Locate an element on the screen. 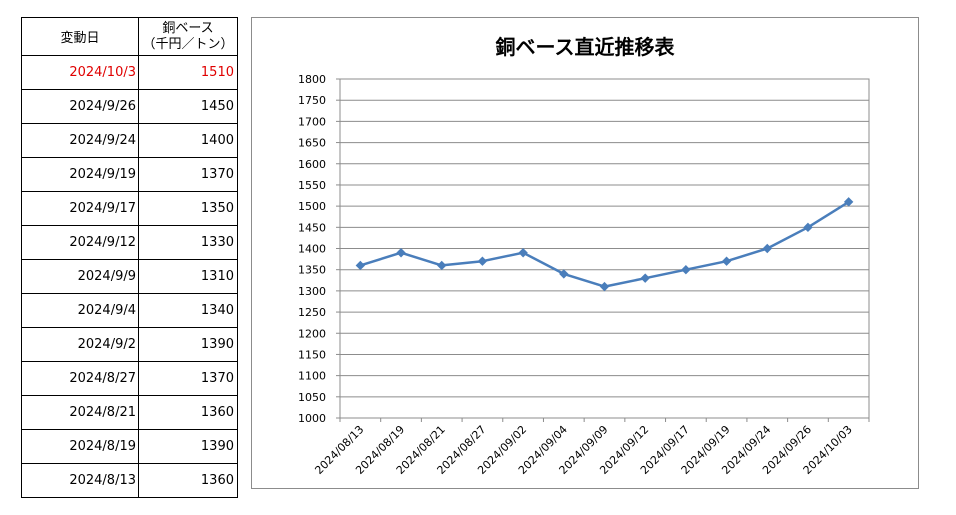 The image size is (956, 515). cell-date: 2024/10/3 is located at coordinates (80, 72).